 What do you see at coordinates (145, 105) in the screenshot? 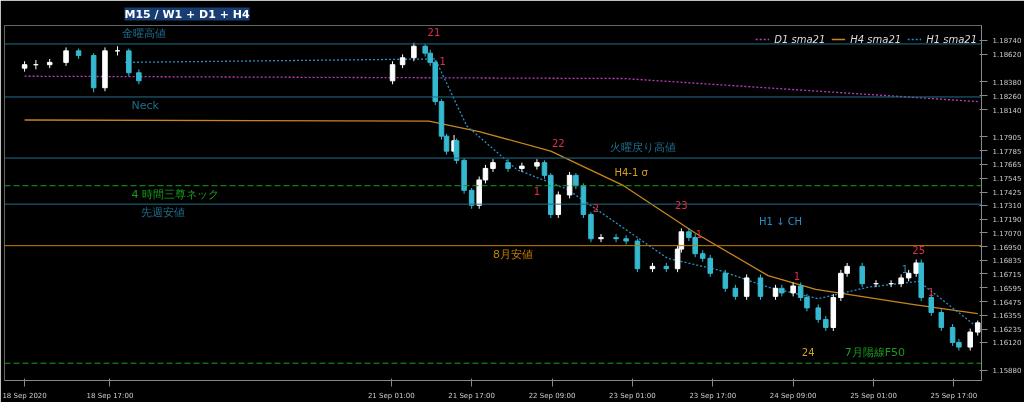
I see `ref-line-label: Neck` at bounding box center [145, 105].